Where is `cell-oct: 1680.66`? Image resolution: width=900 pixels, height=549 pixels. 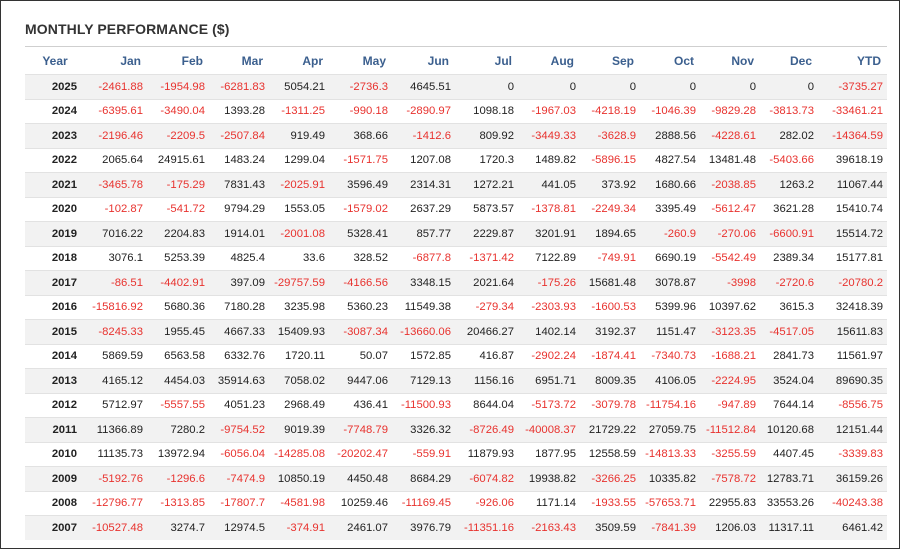
cell-oct: 1680.66 is located at coordinates (670, 184).